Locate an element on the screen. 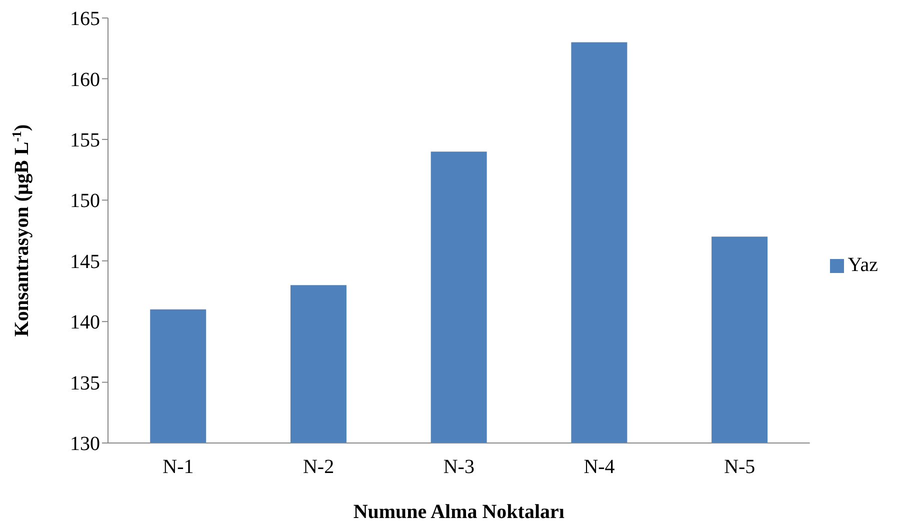 This screenshot has height=531, width=906. y-tick-label: 155 is located at coordinates (85, 141).